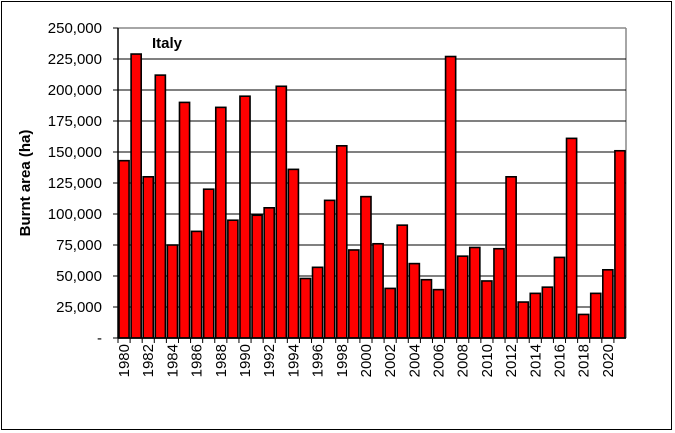 Image resolution: width=675 pixels, height=433 pixels. Describe the element at coordinates (535, 315) in the screenshot. I see `bar-2014` at that location.